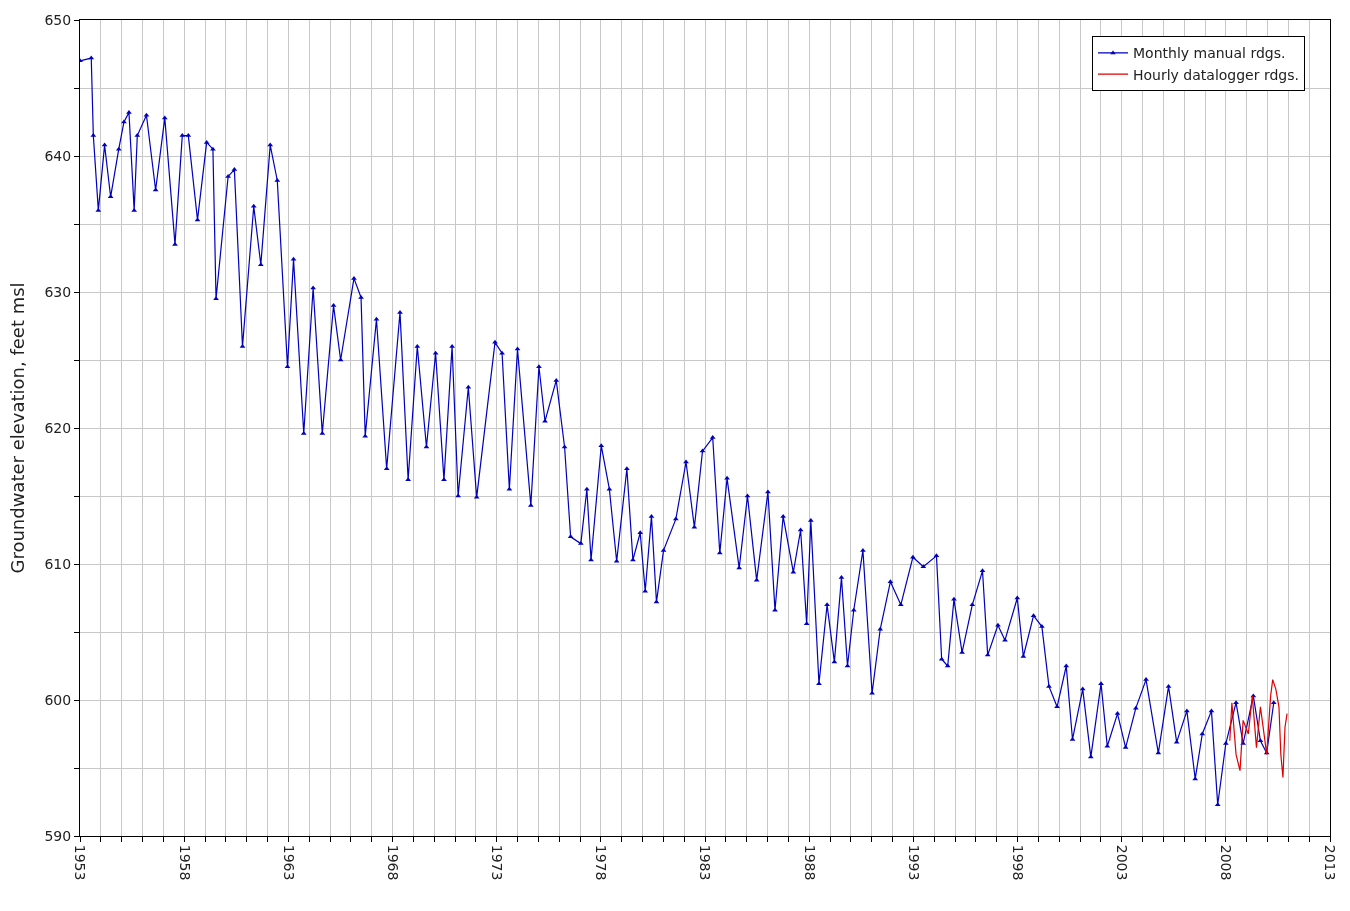  I want to click on y-tick-label: 640, so click(58, 155).